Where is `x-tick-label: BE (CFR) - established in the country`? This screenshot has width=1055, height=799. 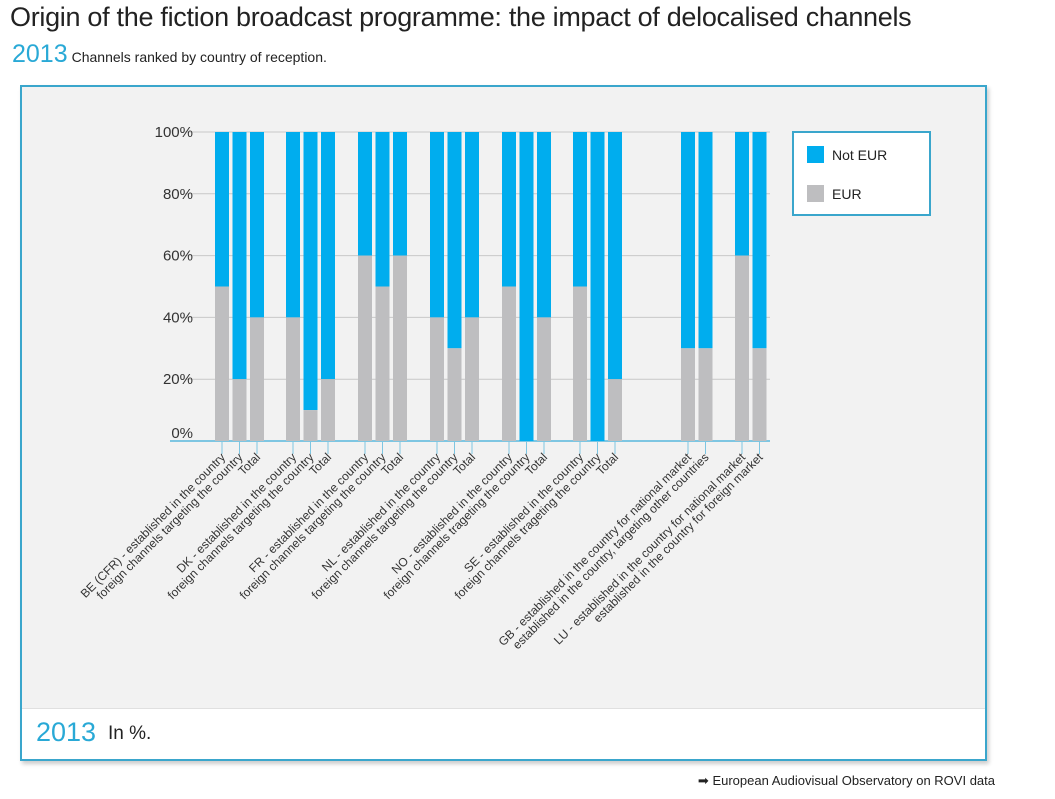
x-tick-label: BE (CFR) - established in the country is located at coordinates (153, 525).